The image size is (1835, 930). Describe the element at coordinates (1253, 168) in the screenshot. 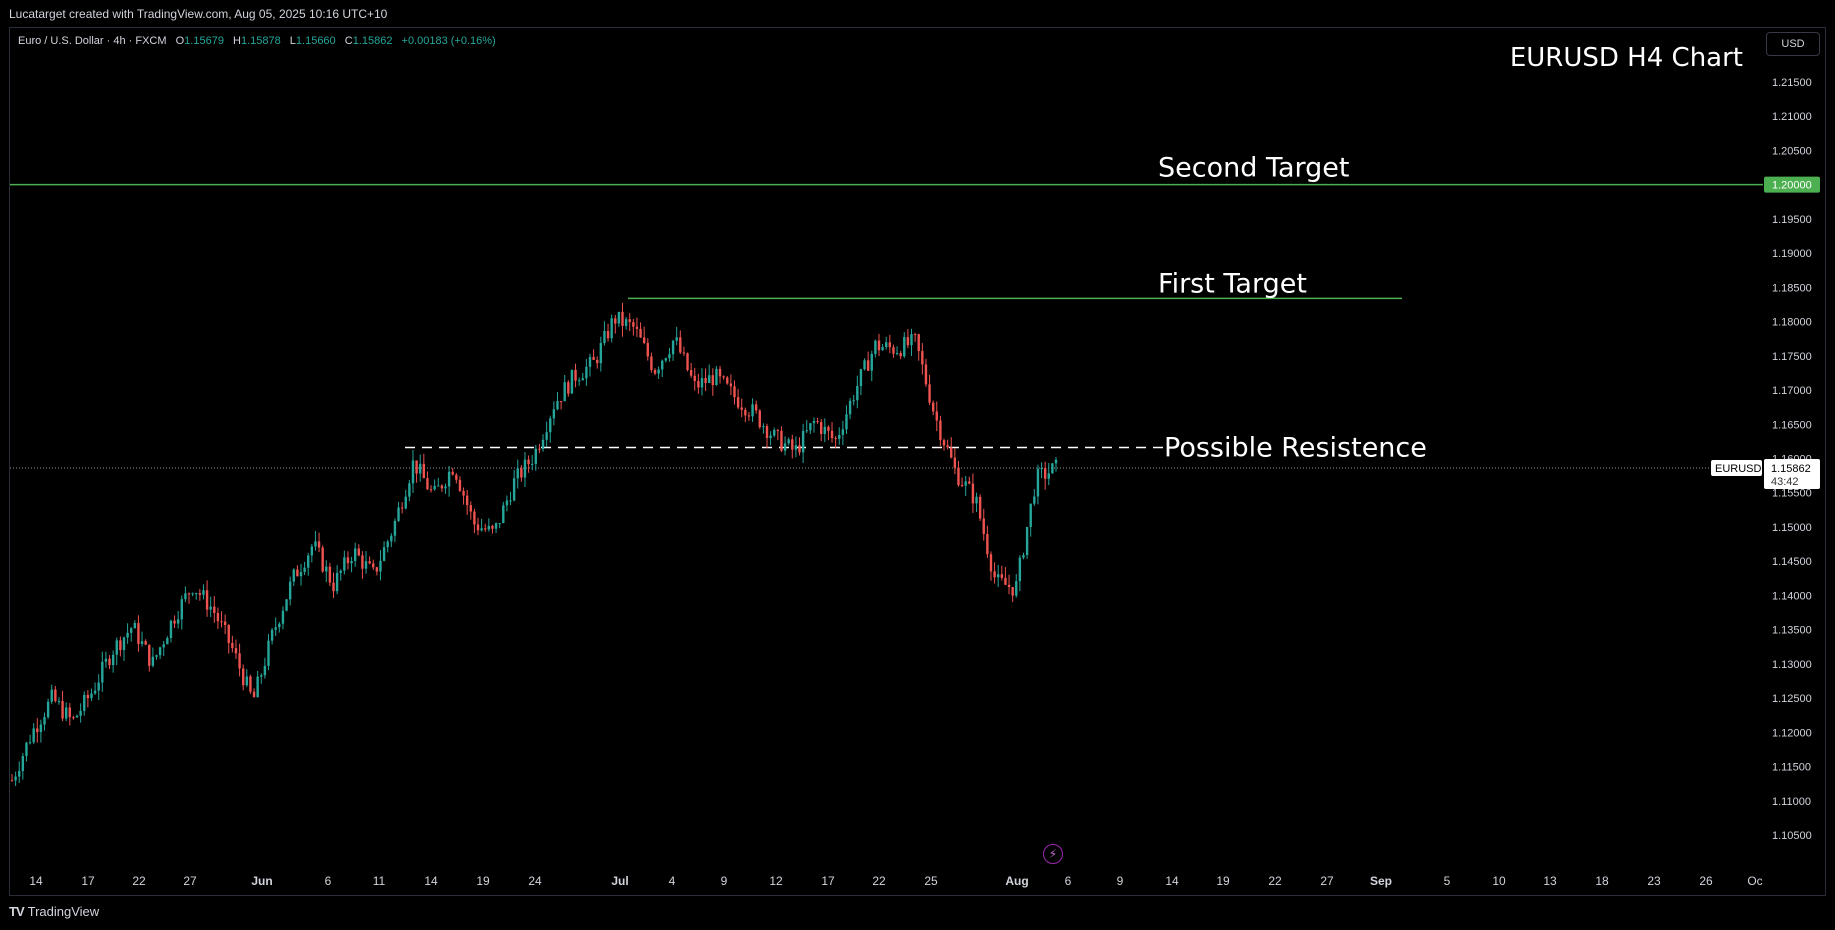

I see `second-target-label: Second Target` at that location.